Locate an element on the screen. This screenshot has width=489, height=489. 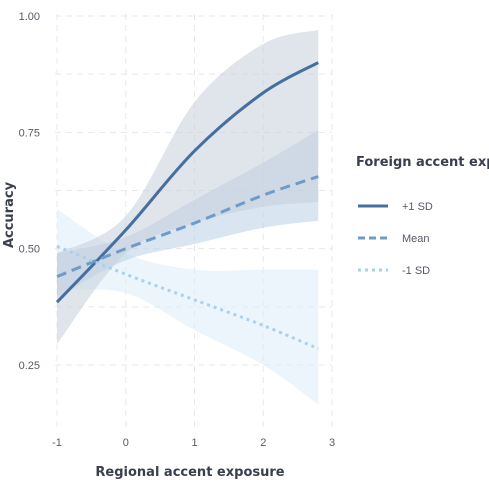
legend: Foreign accent exposure +1 SD Mean -1 SD is located at coordinates (422, 216).